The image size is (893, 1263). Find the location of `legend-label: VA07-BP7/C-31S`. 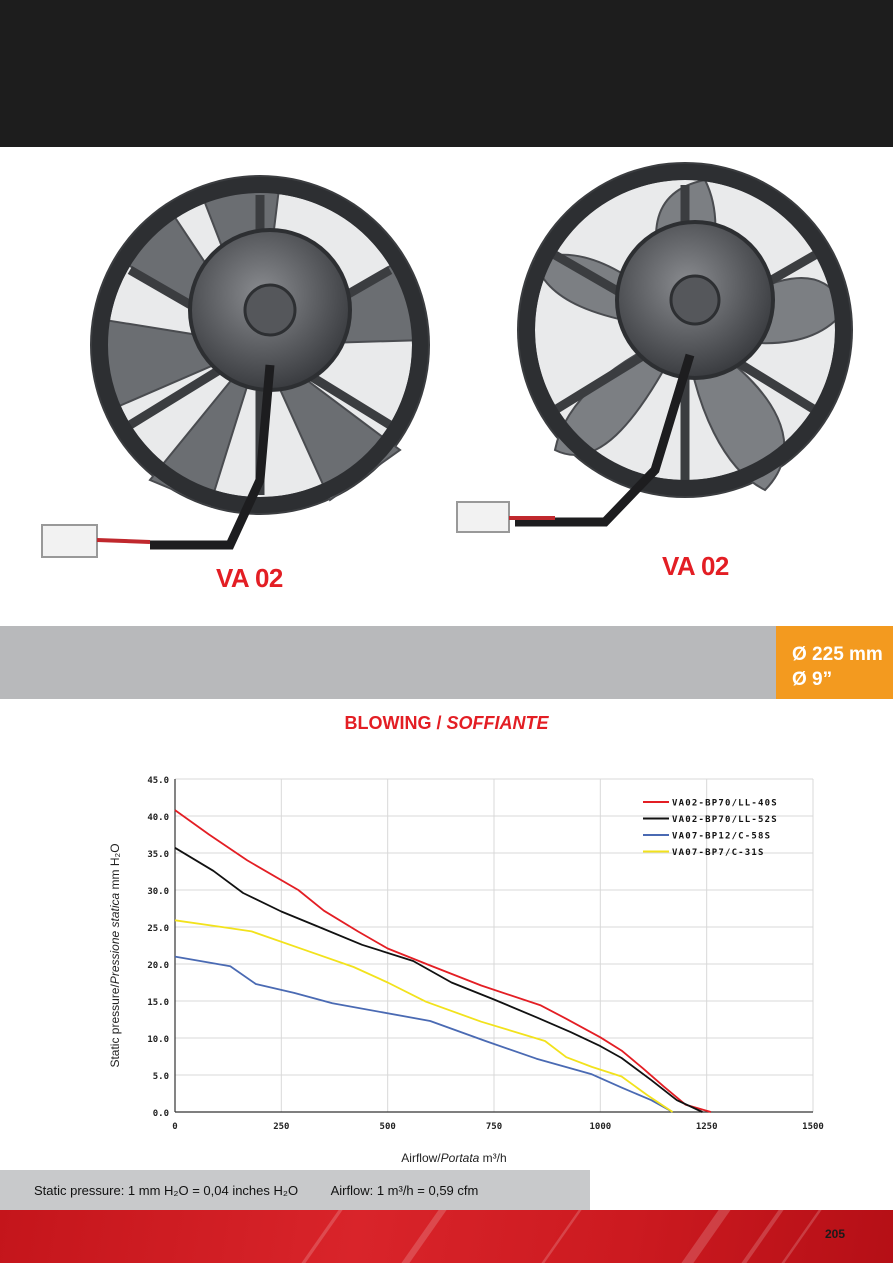

legend-label: VA07-BP7/C-31S is located at coordinates (718, 853).